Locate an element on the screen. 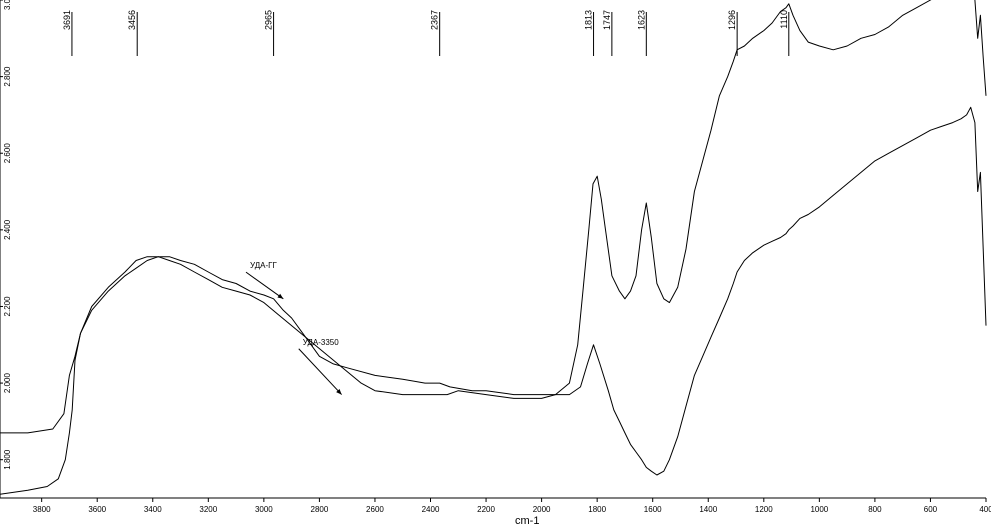  x-tick-label: 3800 is located at coordinates (42, 509).